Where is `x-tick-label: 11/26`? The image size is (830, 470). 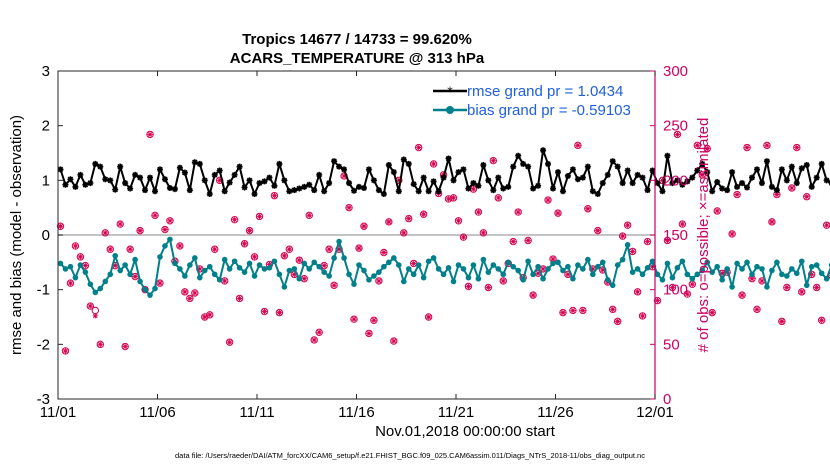 x-tick-label: 11/26 is located at coordinates (555, 412).